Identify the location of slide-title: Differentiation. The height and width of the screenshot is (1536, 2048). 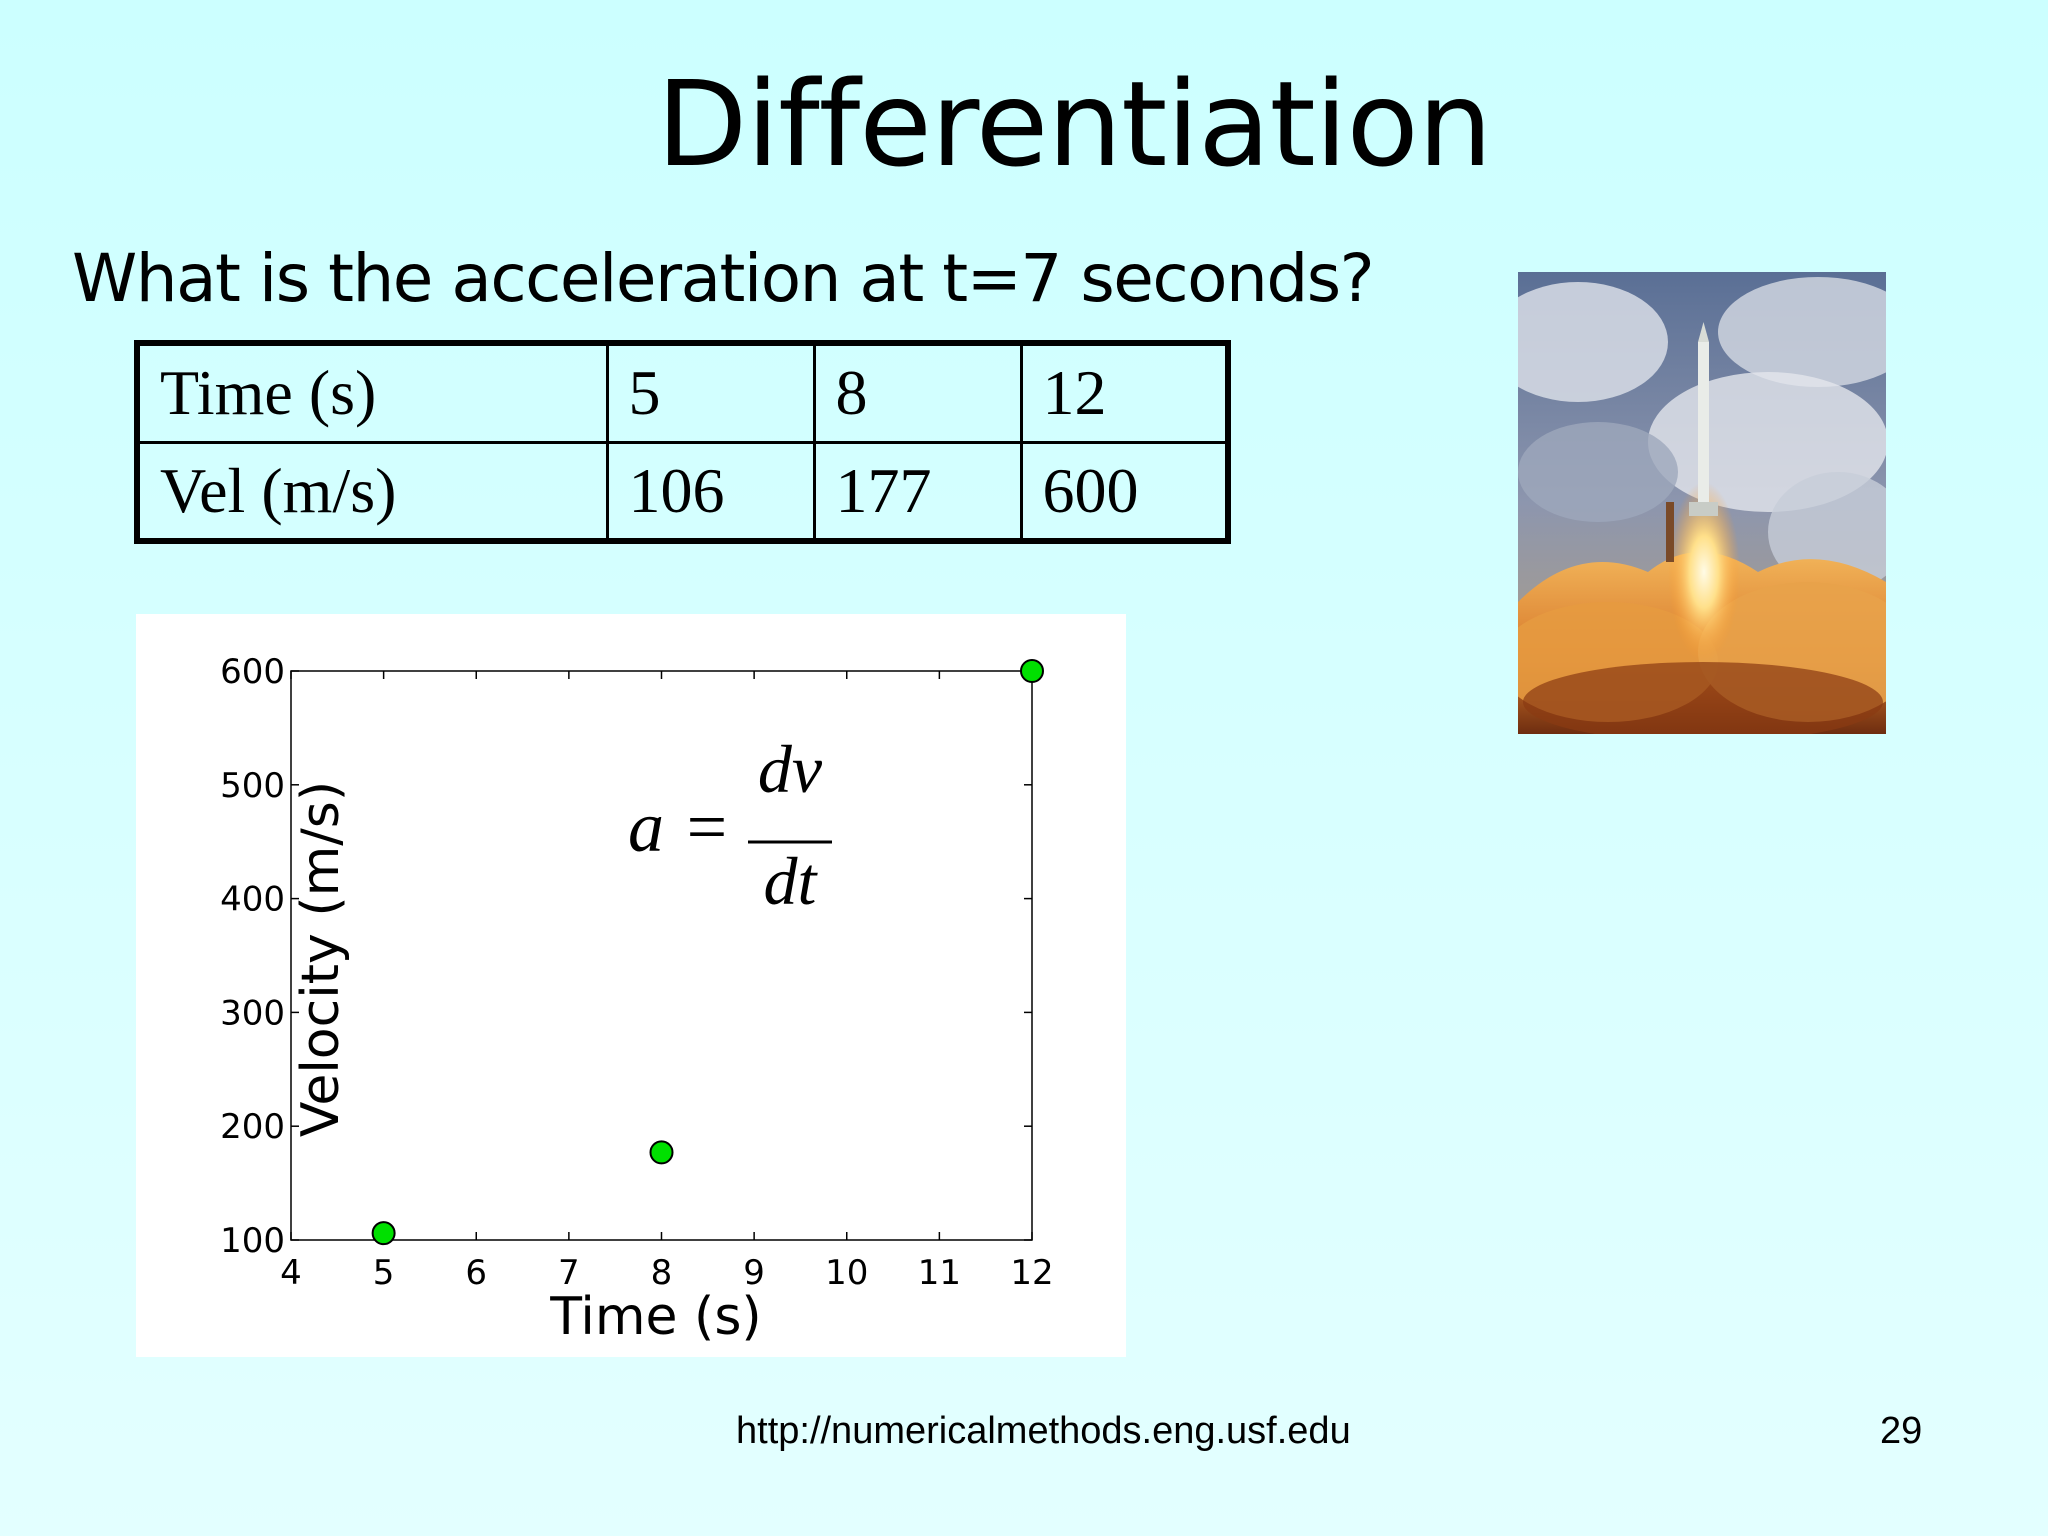
(1074, 124).